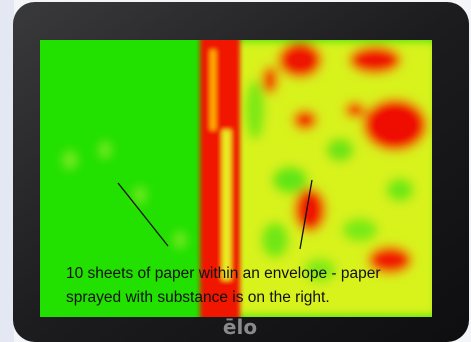  I want to click on logo: ēlo, so click(240, 327).